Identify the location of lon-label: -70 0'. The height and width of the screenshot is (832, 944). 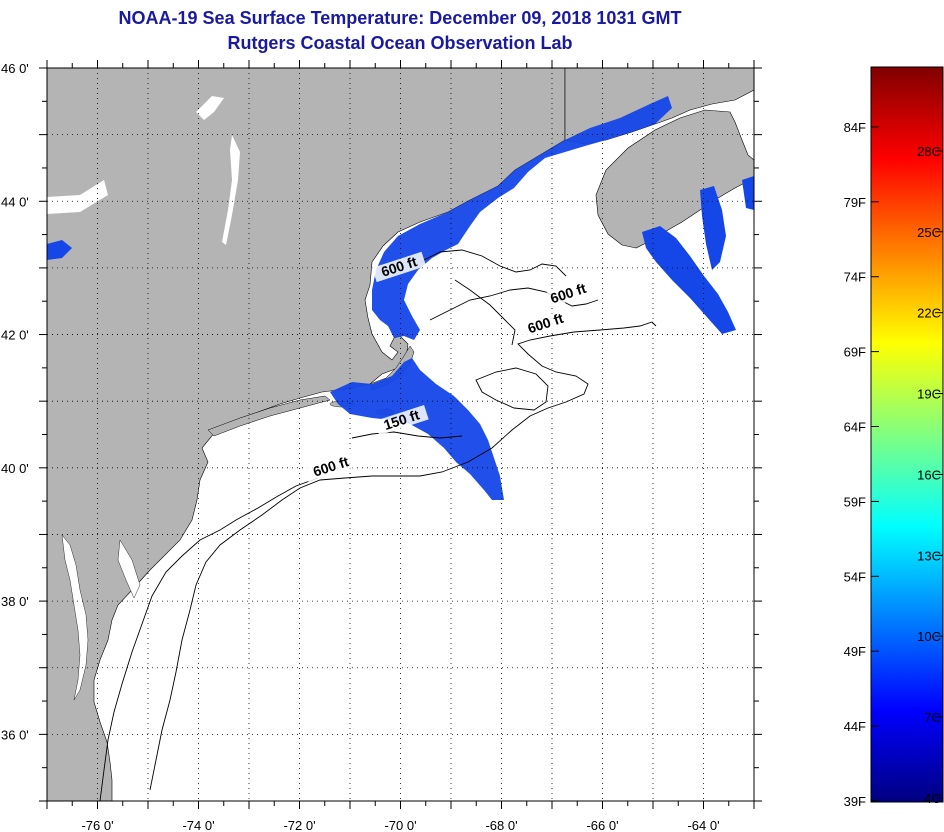
(400, 825).